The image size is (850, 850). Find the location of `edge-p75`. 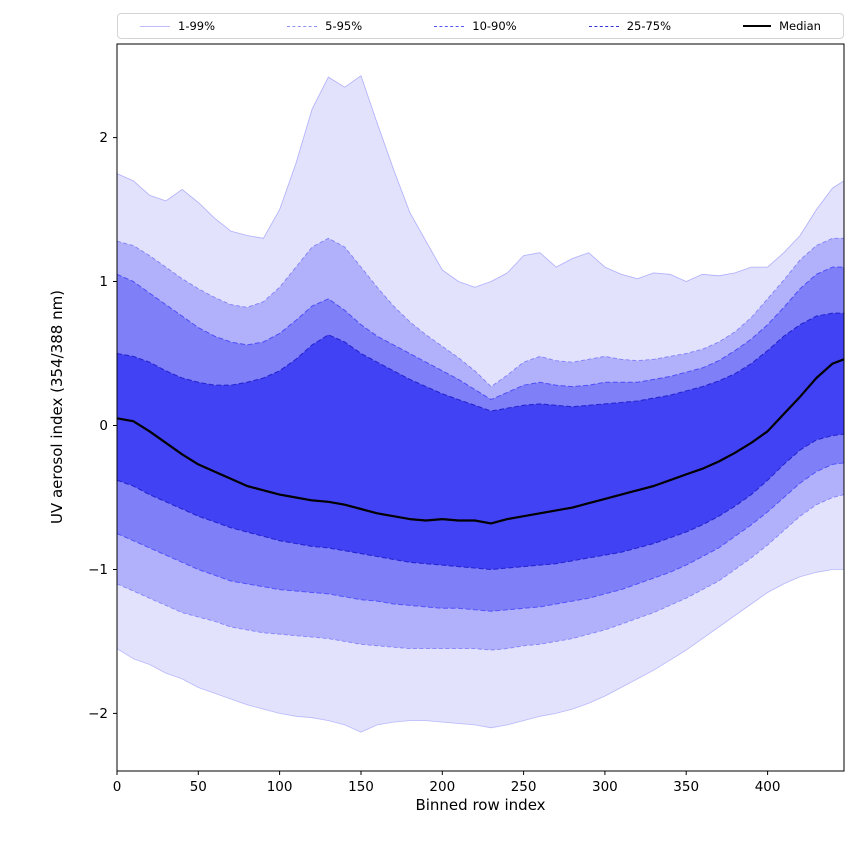

edge-p75 is located at coordinates (480, 362).